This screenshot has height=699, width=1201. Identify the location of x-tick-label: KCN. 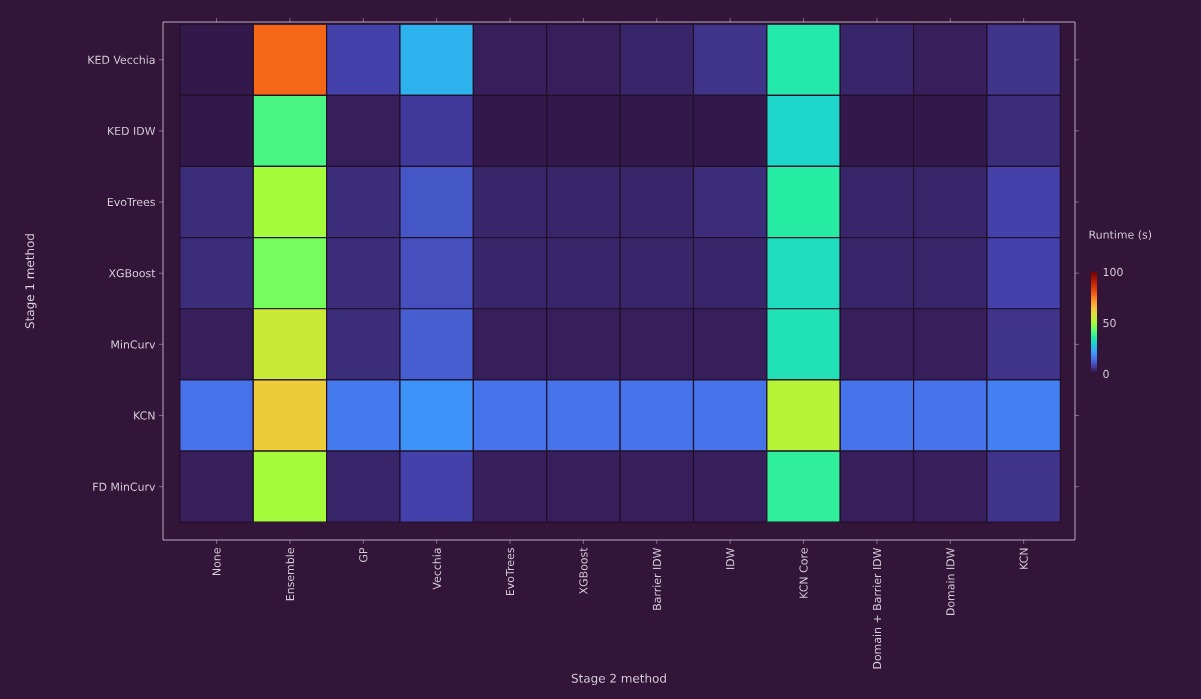
(1023, 558).